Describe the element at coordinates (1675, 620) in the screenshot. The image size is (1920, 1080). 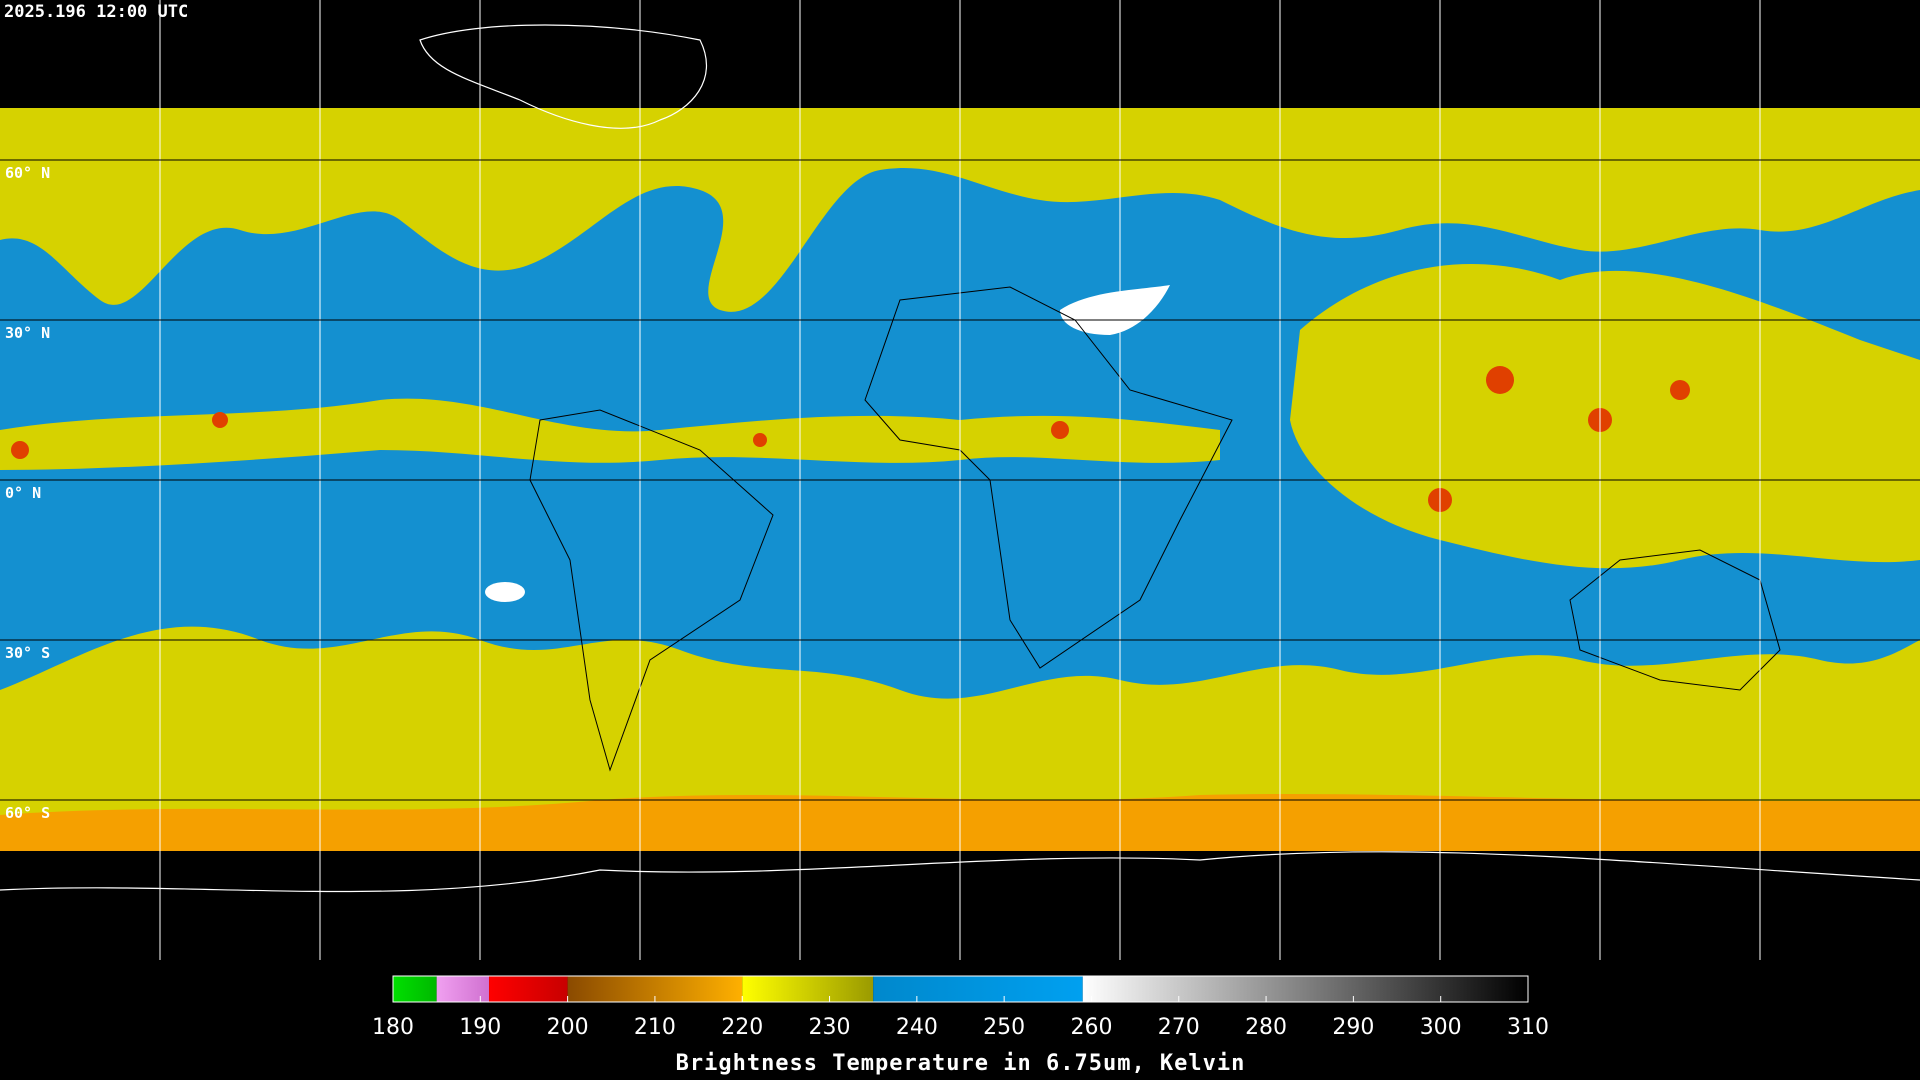
I see `australia-outline` at that location.